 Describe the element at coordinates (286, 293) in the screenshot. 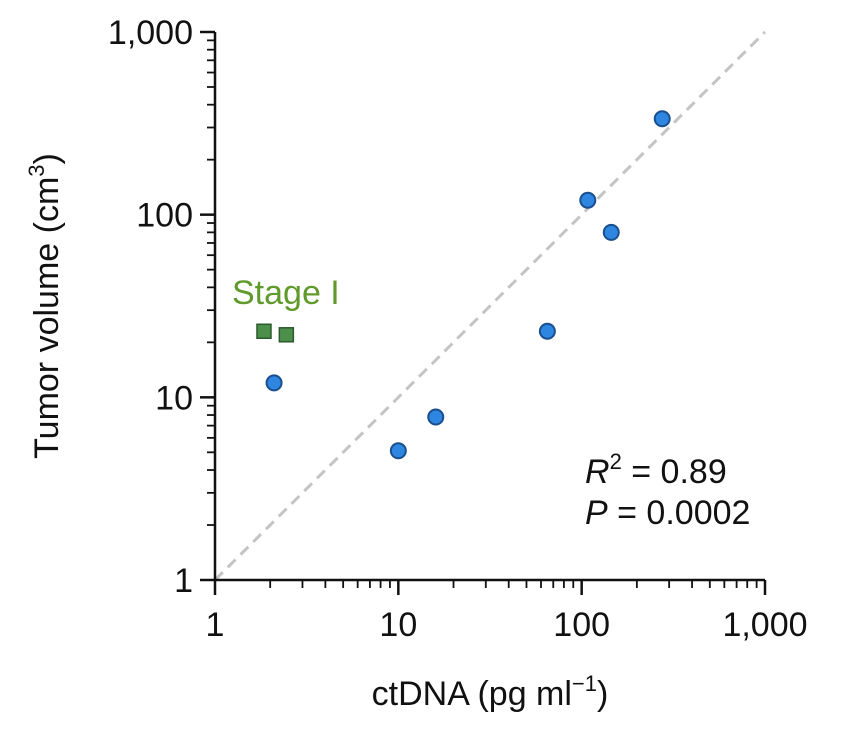

I see `series-label-stage-i: Stage I` at that location.